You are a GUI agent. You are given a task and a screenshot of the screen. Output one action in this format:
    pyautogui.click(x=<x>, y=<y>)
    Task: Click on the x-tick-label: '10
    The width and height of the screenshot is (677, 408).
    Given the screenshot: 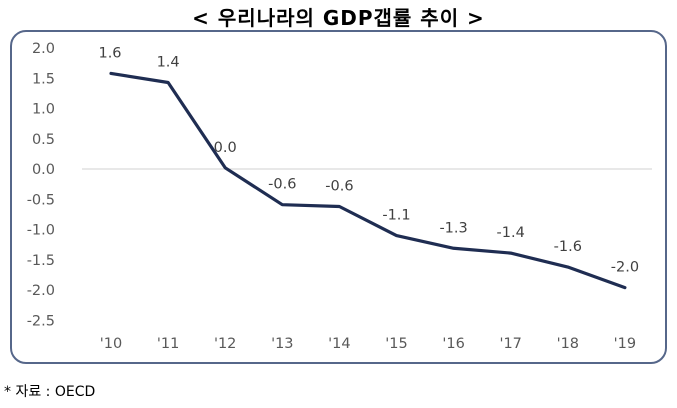 What is the action you would take?
    pyautogui.click(x=111, y=344)
    